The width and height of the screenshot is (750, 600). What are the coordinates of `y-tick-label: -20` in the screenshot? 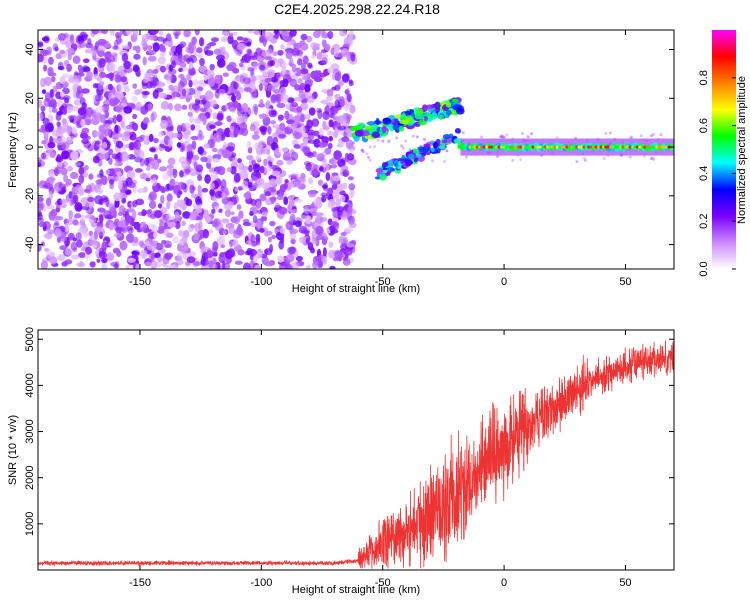 It's located at (30, 196).